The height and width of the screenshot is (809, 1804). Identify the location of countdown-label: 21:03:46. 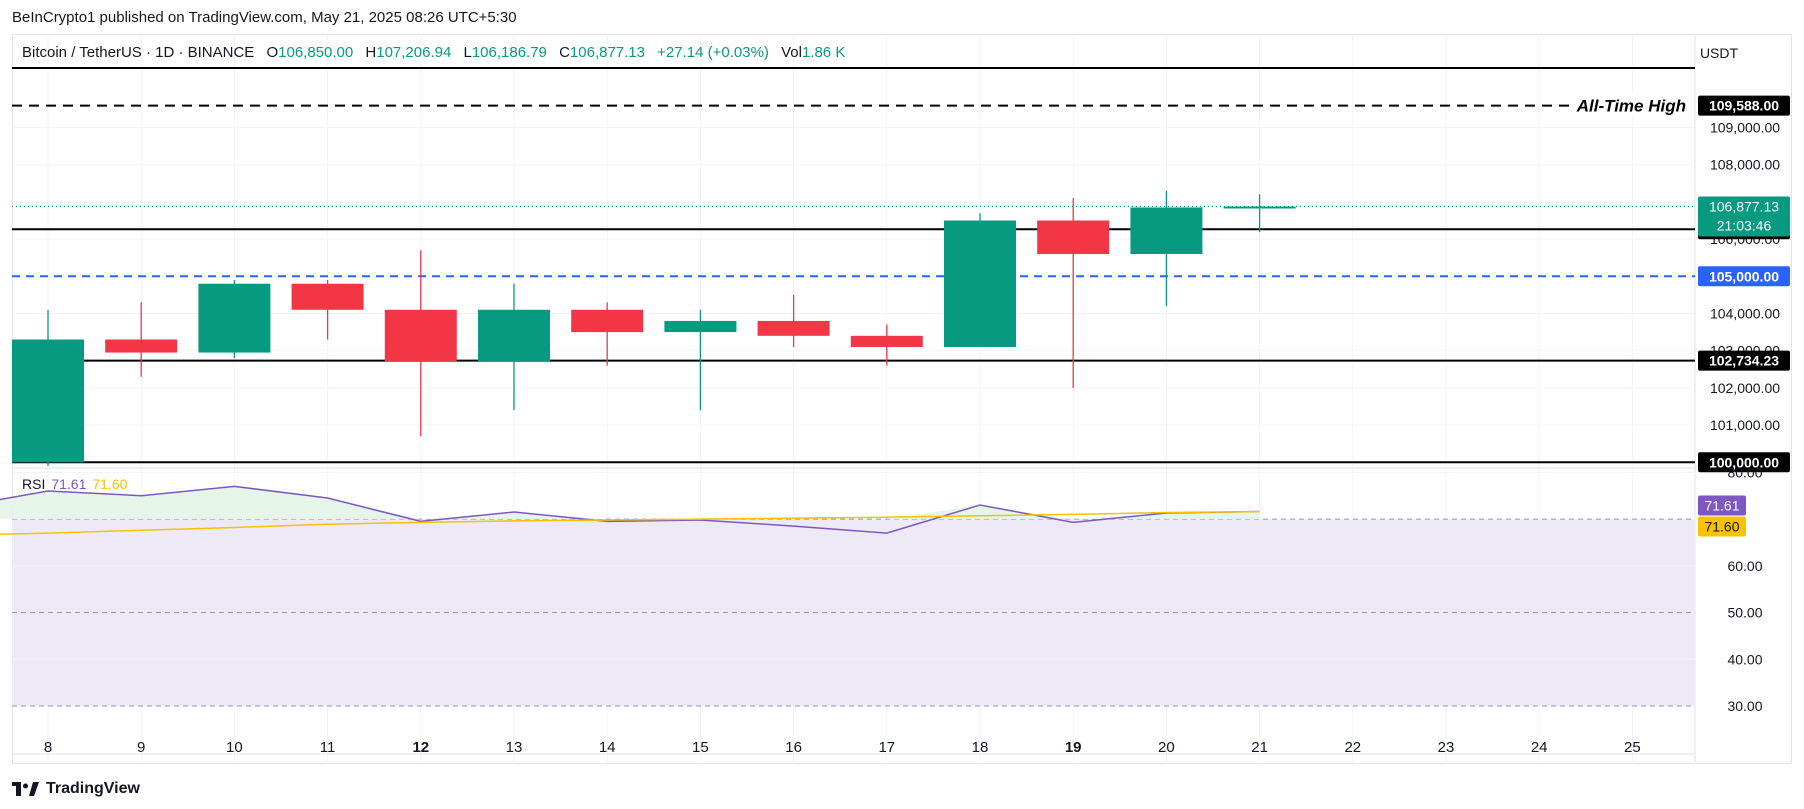
(1744, 225).